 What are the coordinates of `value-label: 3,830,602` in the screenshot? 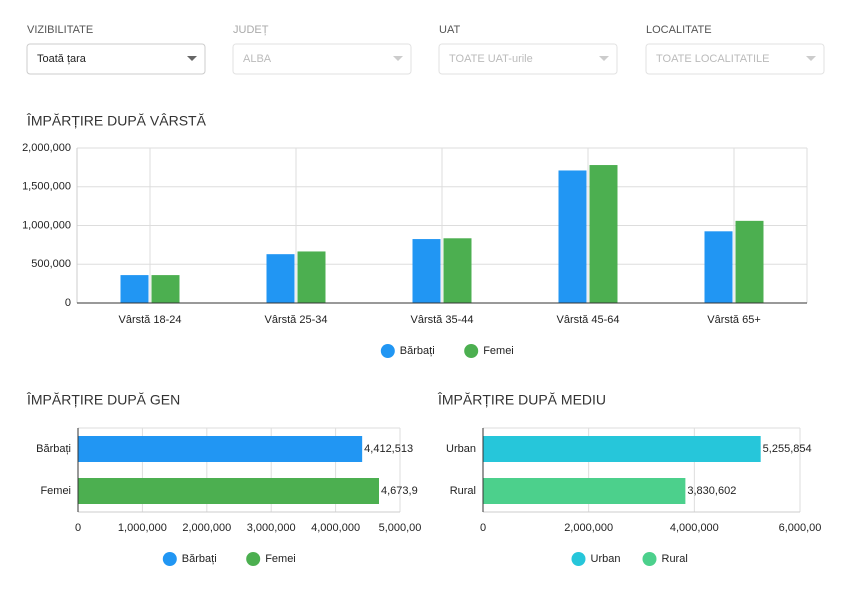 It's located at (711, 491).